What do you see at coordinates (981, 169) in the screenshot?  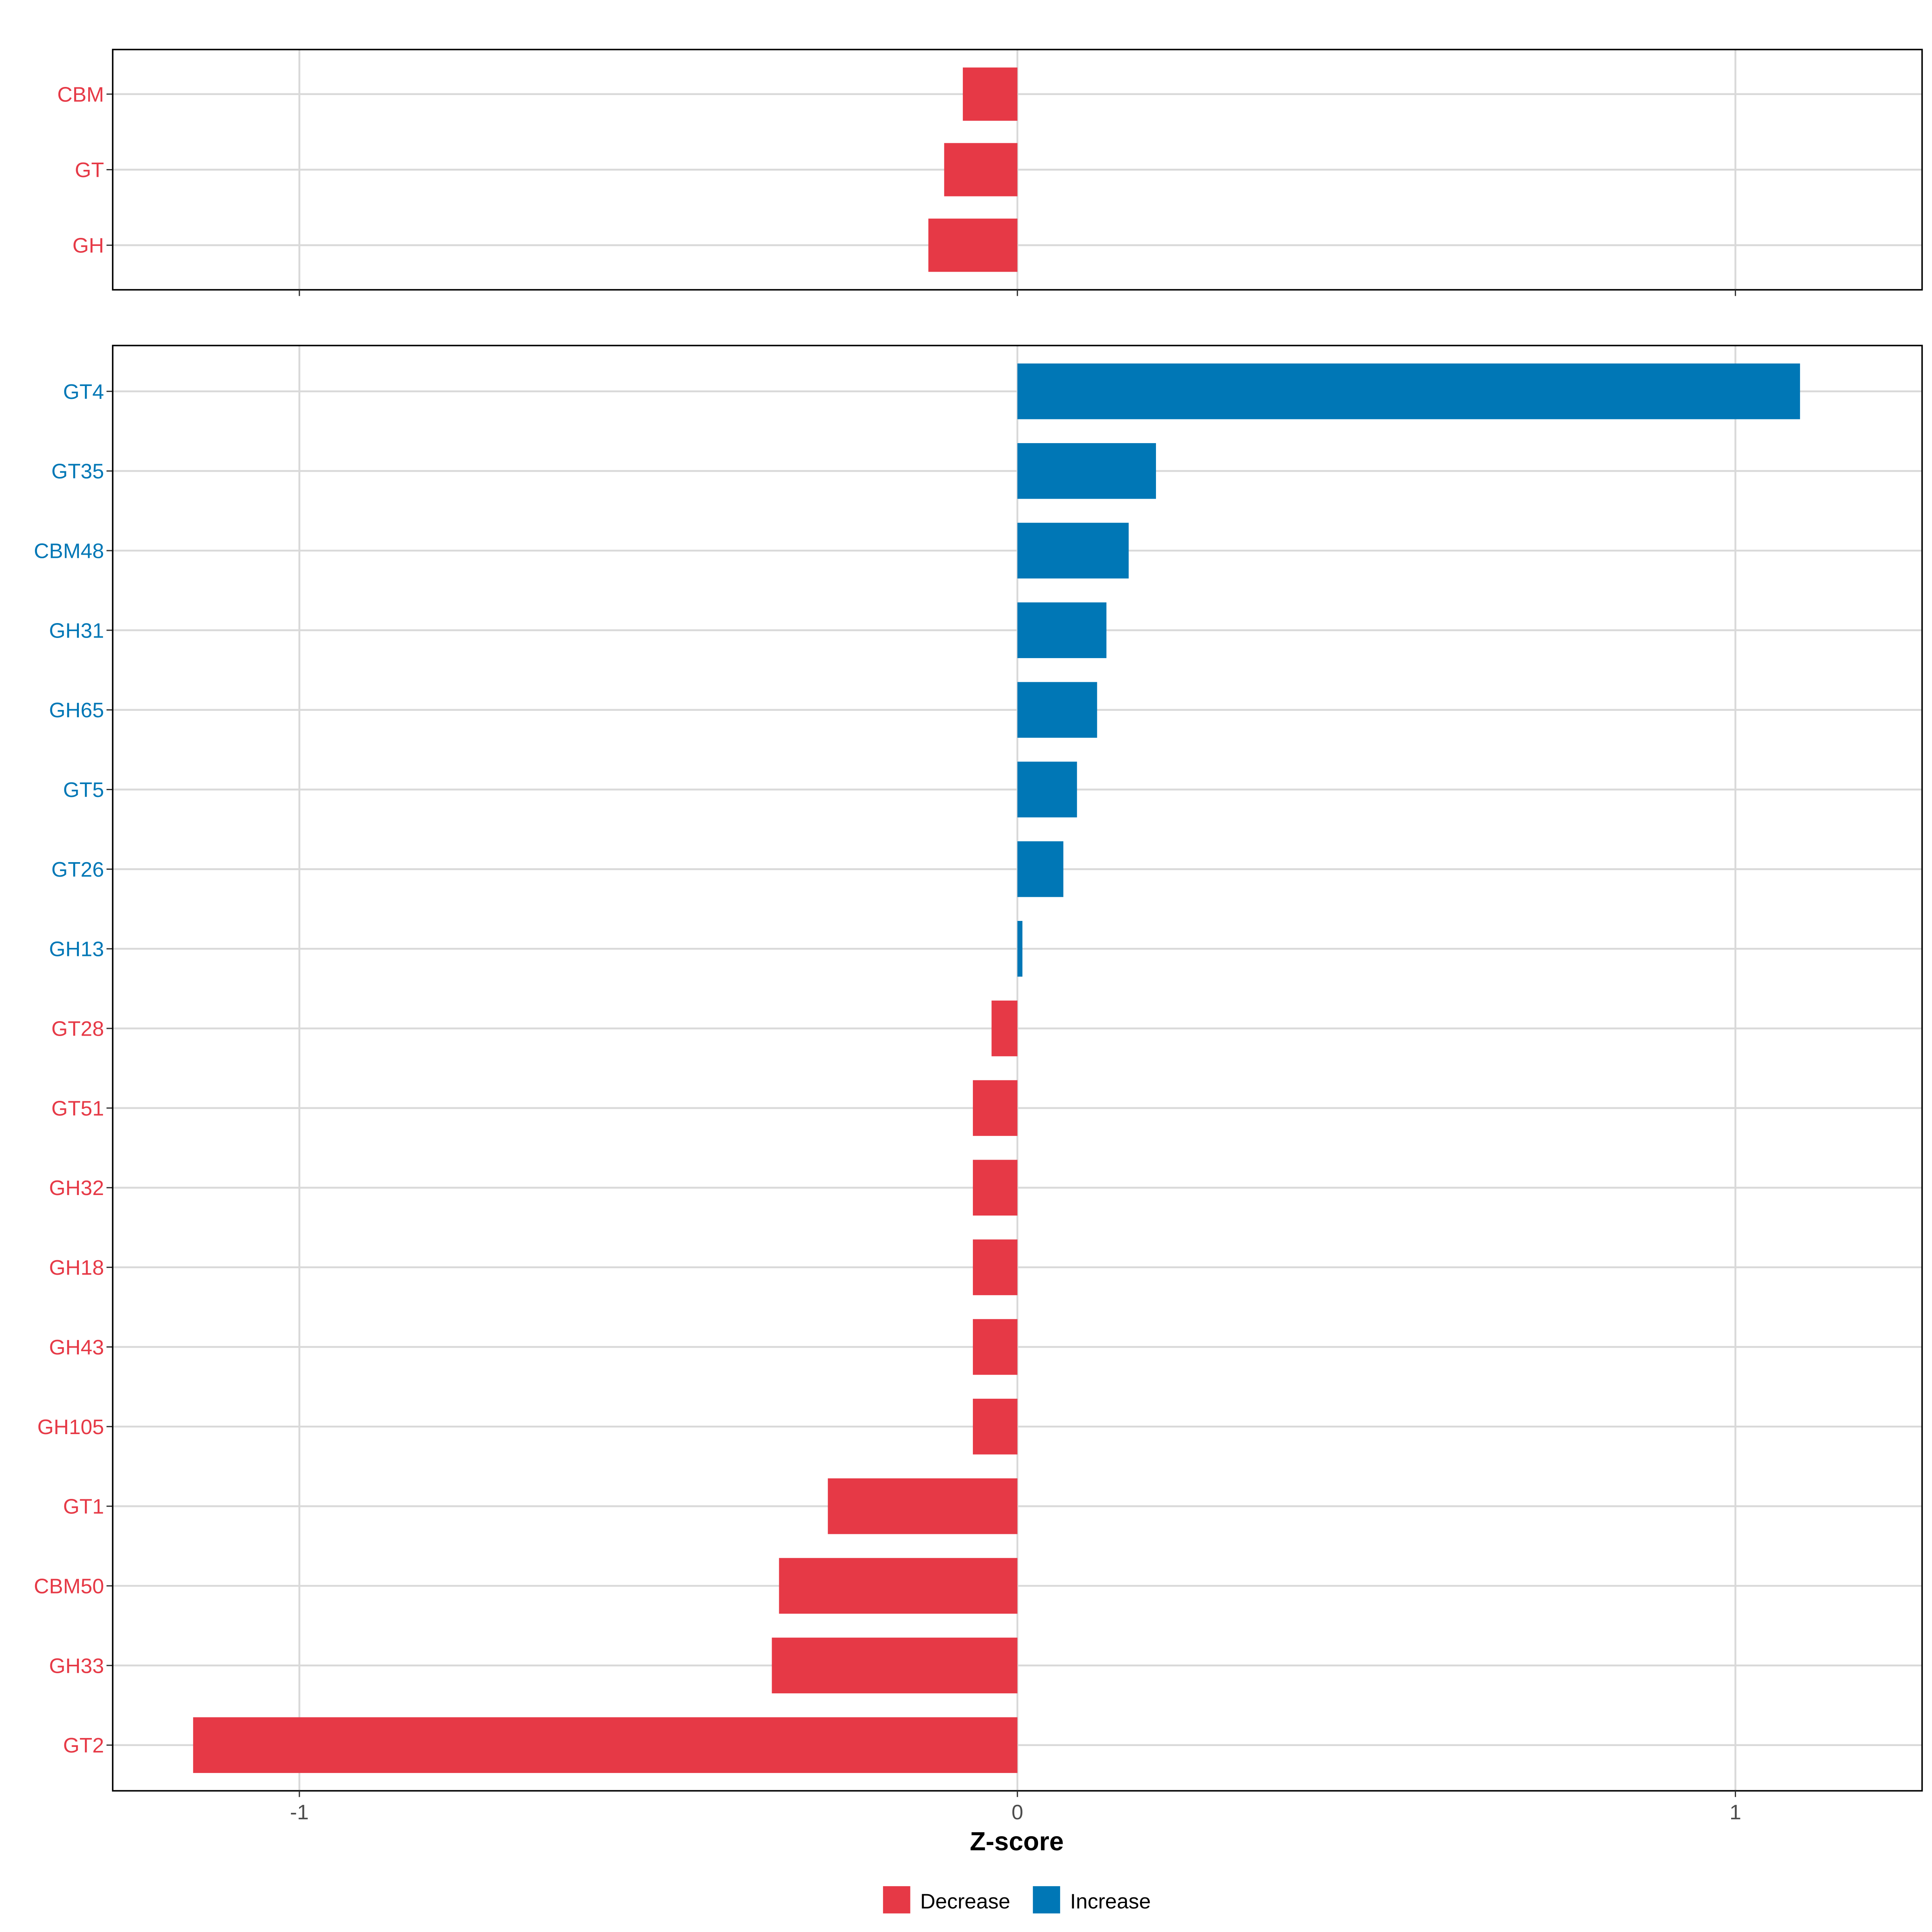 I see `bar-GT` at bounding box center [981, 169].